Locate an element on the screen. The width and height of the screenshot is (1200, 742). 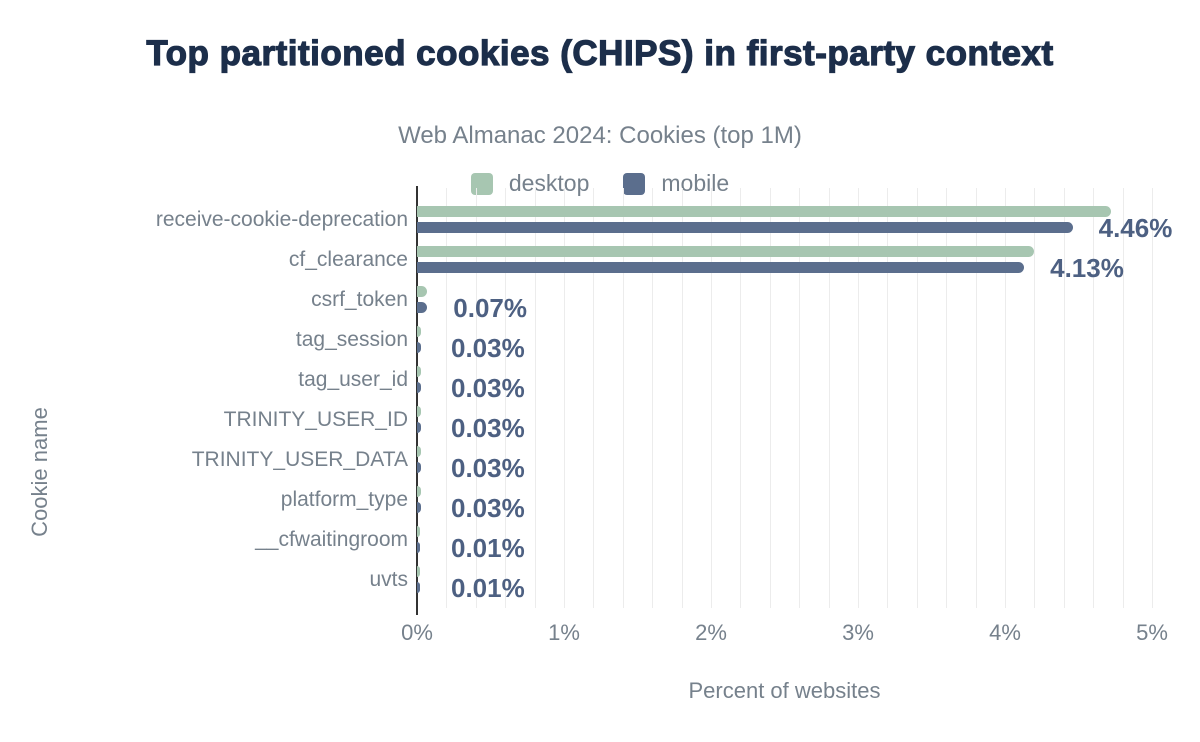
y-axis-line is located at coordinates (417, 400).